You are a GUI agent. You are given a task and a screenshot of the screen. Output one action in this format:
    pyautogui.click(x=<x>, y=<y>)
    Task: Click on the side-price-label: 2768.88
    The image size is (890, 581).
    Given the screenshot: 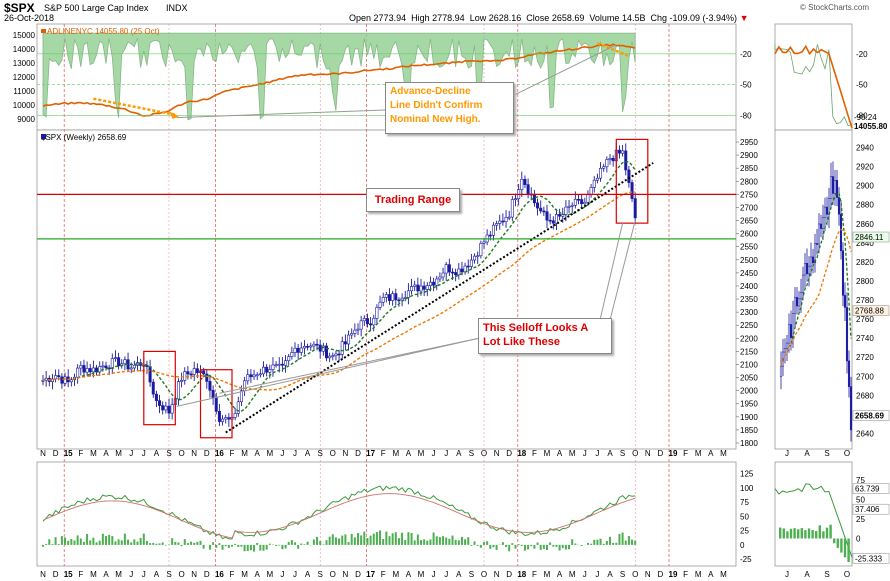 What is the action you would take?
    pyautogui.click(x=869, y=311)
    